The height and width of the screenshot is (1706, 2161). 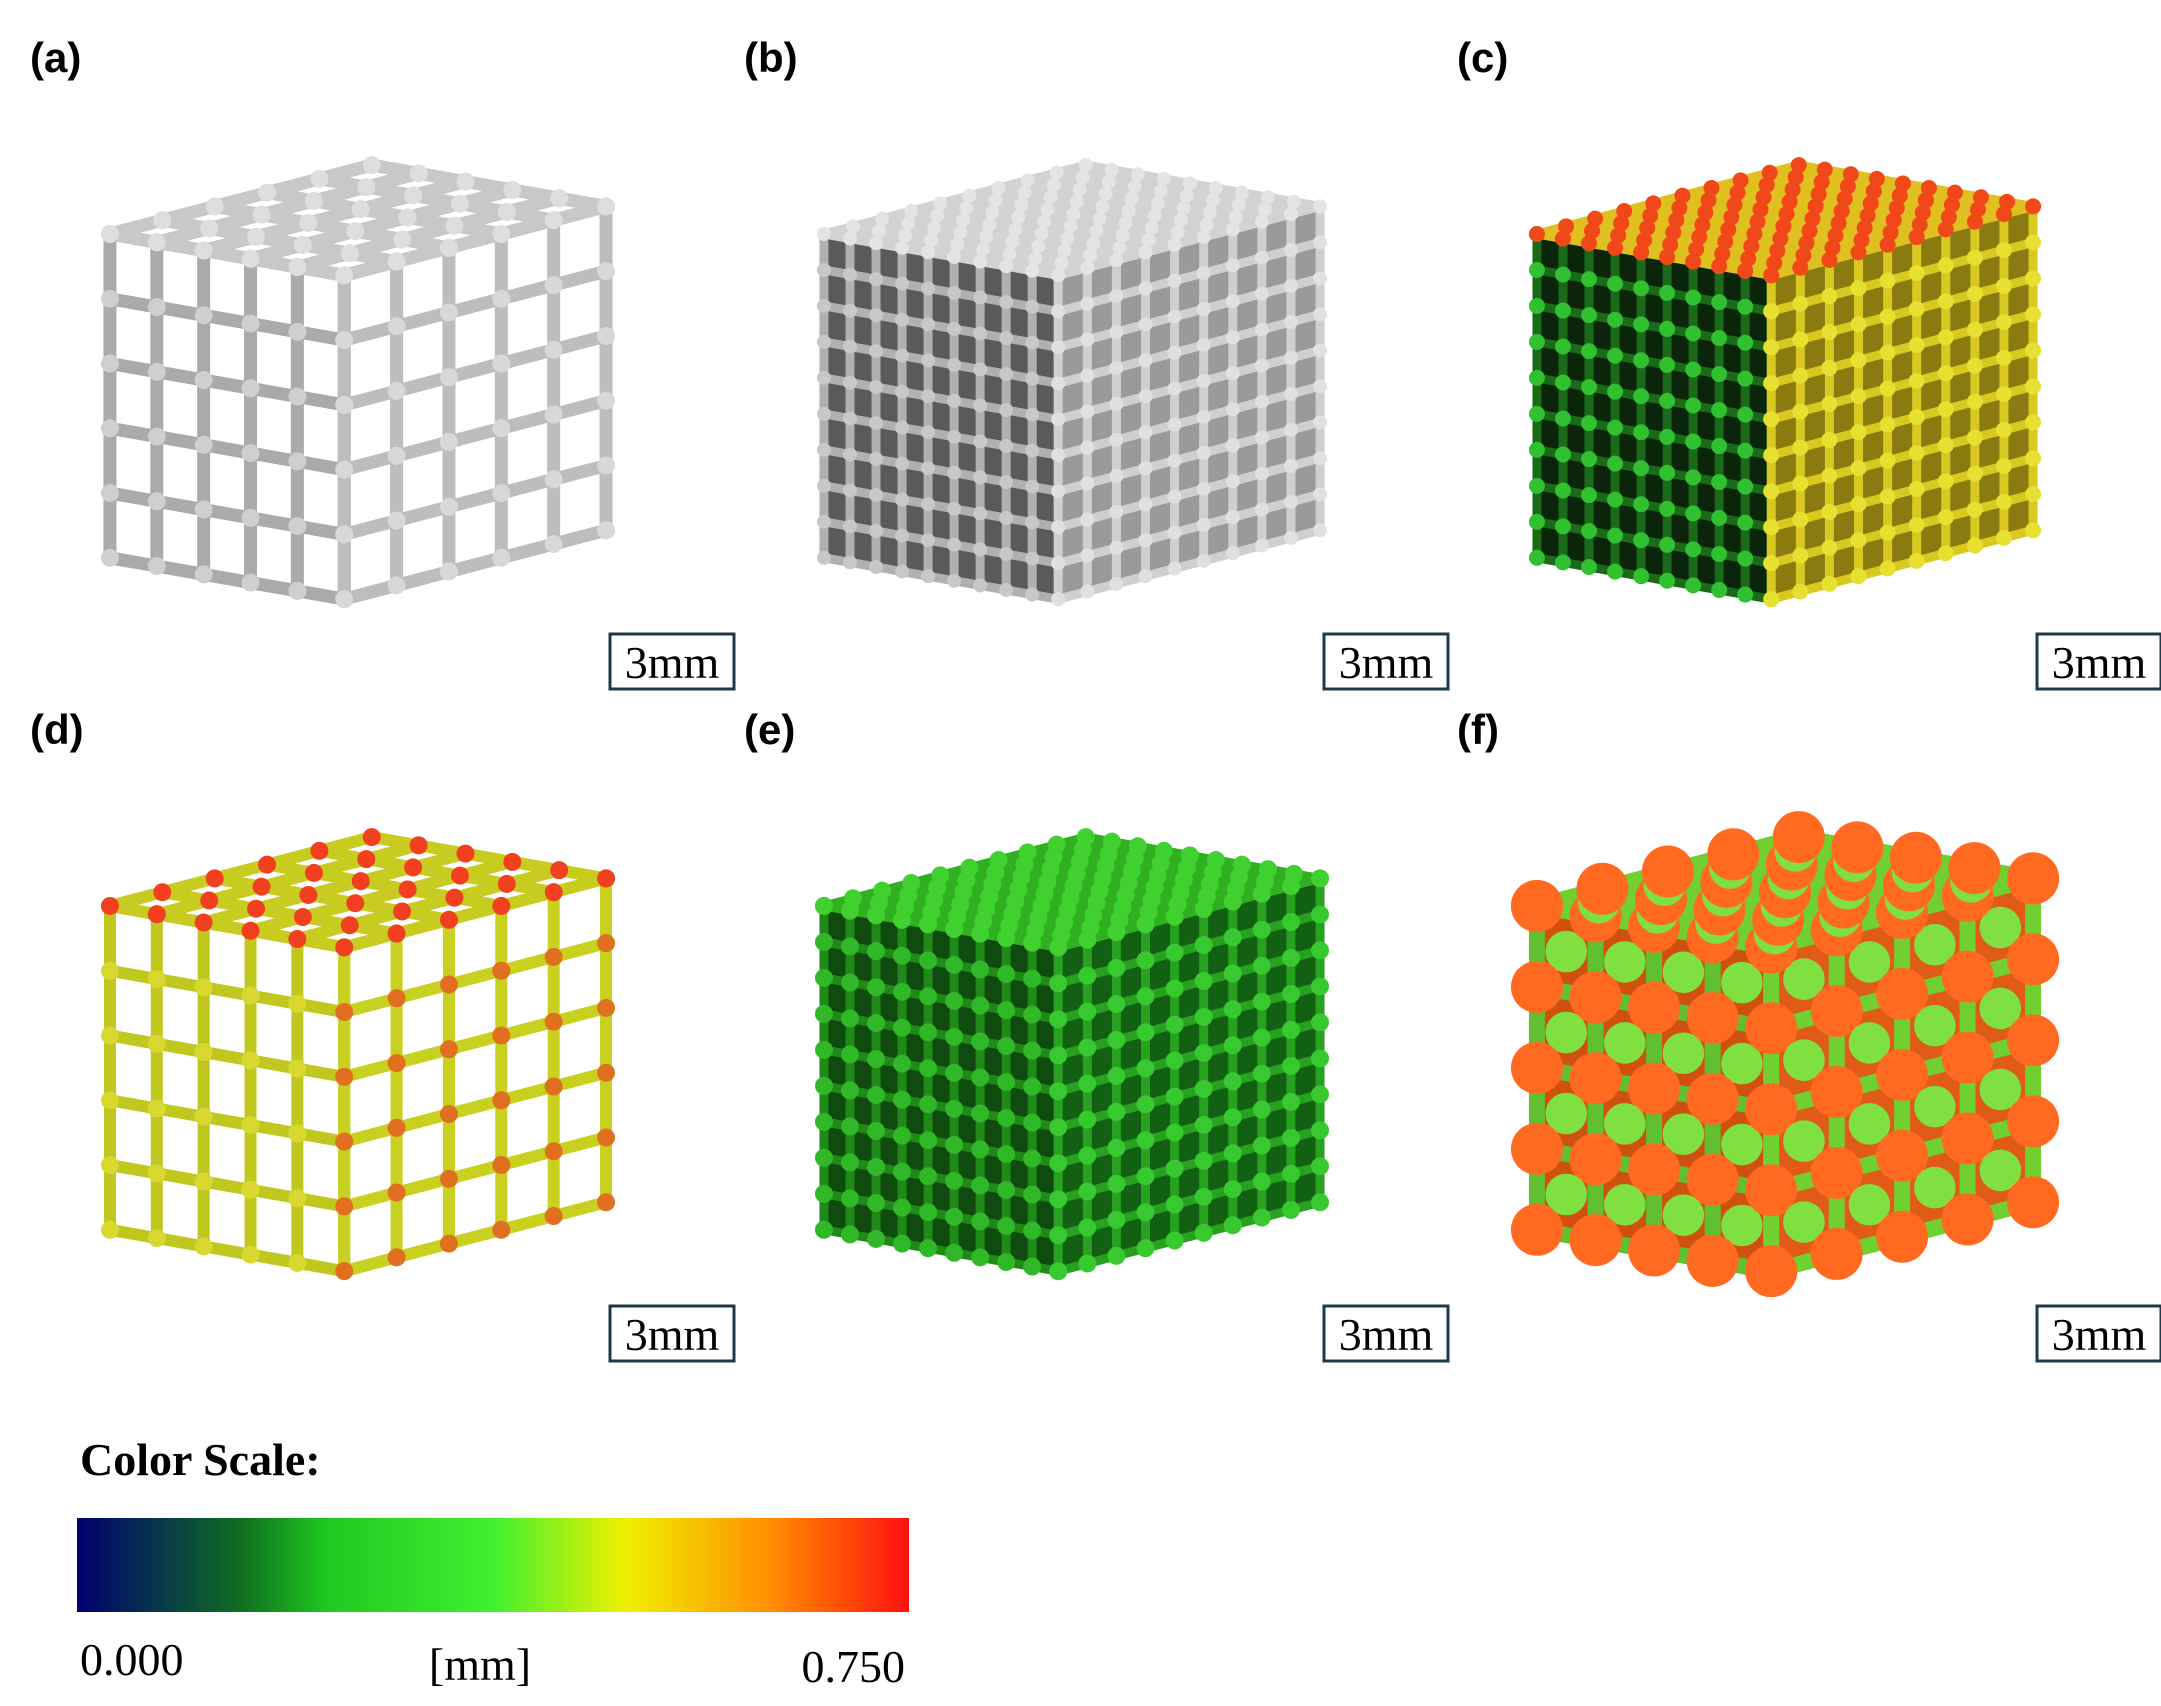 What do you see at coordinates (1902, 403) in the screenshot?
I see `lattice-face` at bounding box center [1902, 403].